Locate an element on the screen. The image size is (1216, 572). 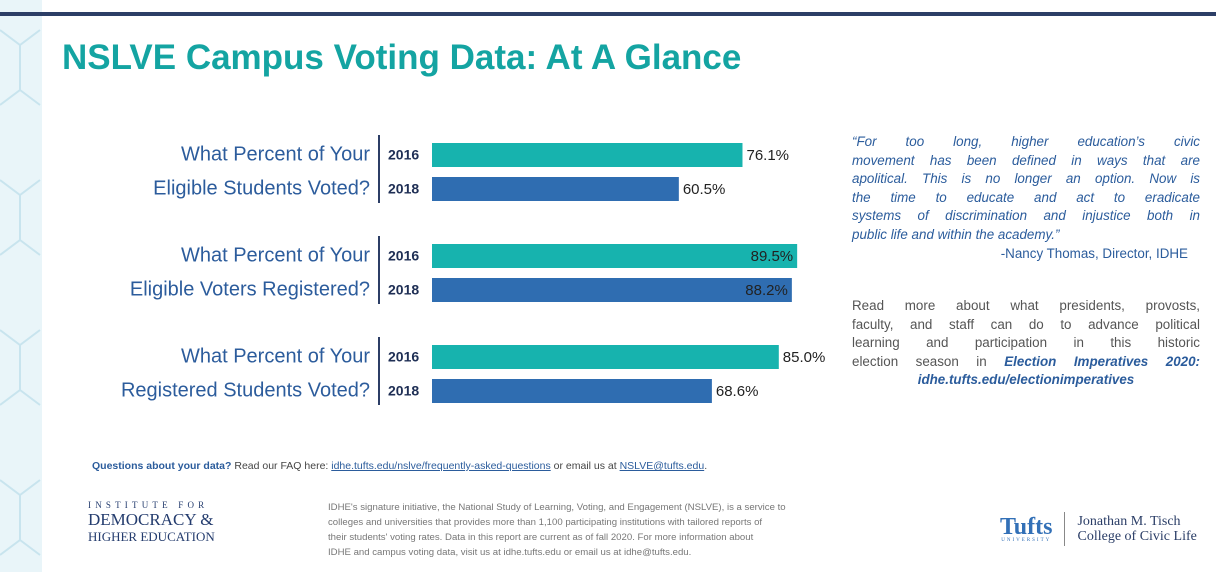
email: NSLVE@tufts.edu is located at coordinates (662, 466).